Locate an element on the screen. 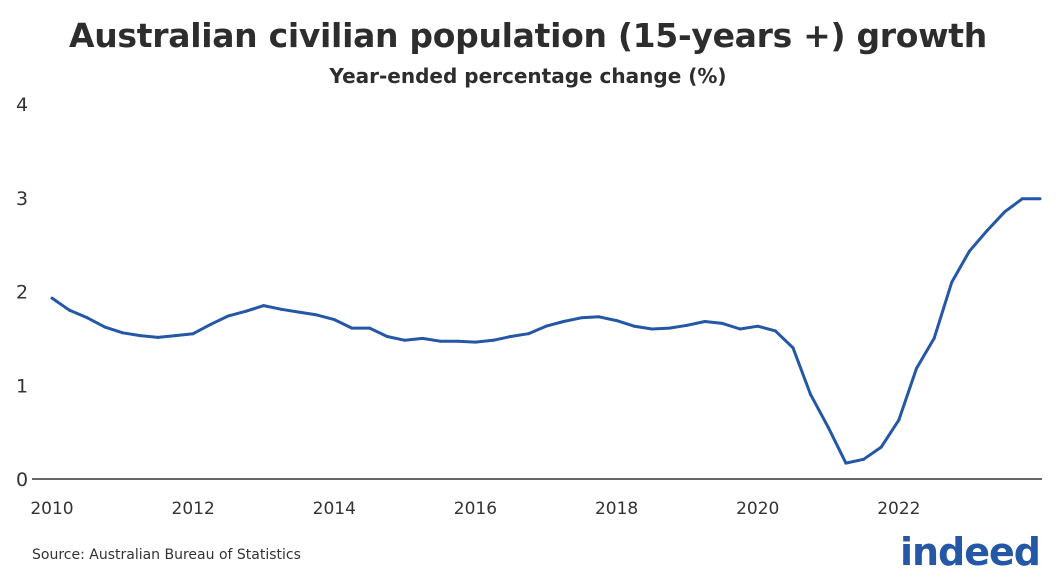  indeed-logo: indeed is located at coordinates (970, 552).